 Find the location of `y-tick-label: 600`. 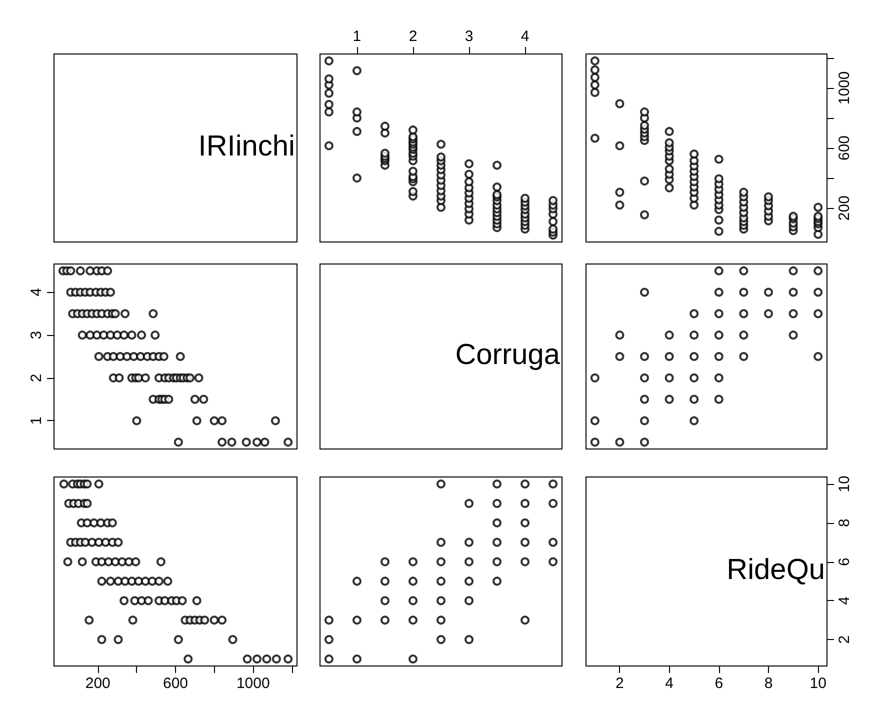

y-tick-label: 600 is located at coordinates (844, 148).